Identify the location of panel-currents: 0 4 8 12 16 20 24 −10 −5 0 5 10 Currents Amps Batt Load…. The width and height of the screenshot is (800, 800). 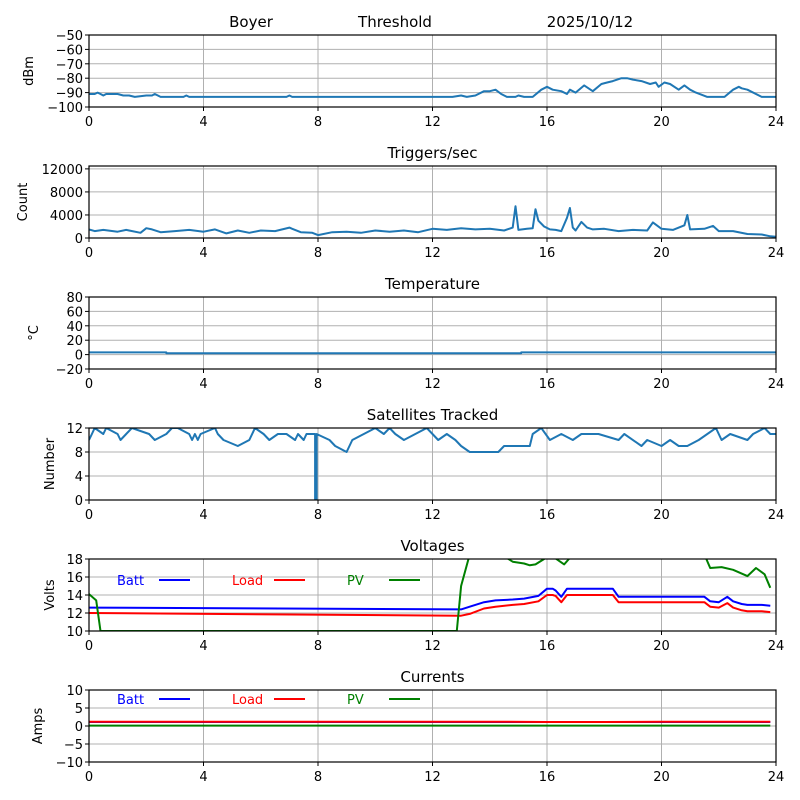
(407, 726).